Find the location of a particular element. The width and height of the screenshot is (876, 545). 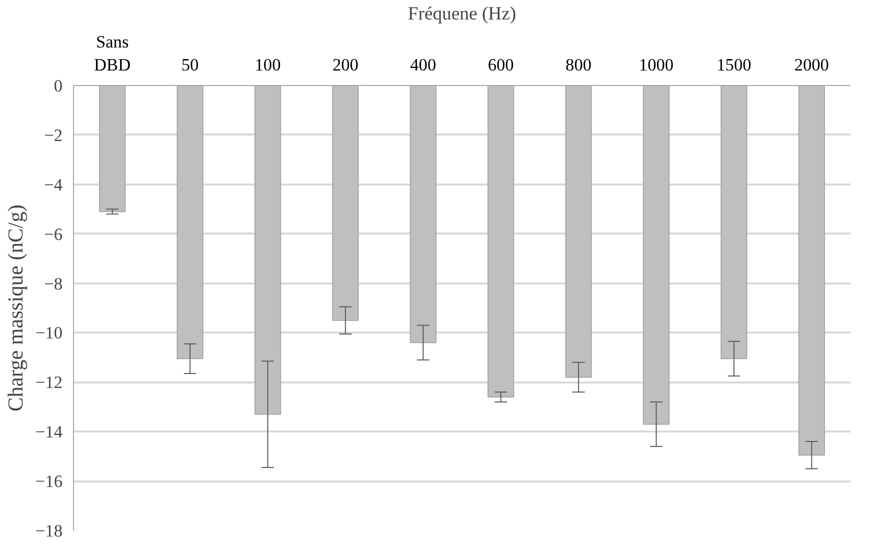

y-tick-label: −12 is located at coordinates (49, 382).